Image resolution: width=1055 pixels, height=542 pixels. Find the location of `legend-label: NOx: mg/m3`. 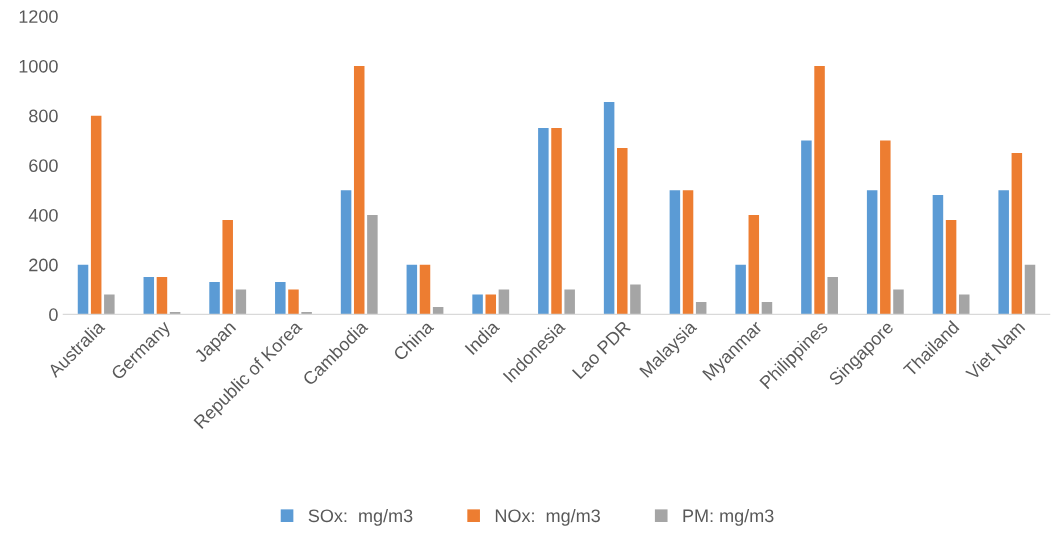

legend-label: NOx: mg/m3 is located at coordinates (547, 517).